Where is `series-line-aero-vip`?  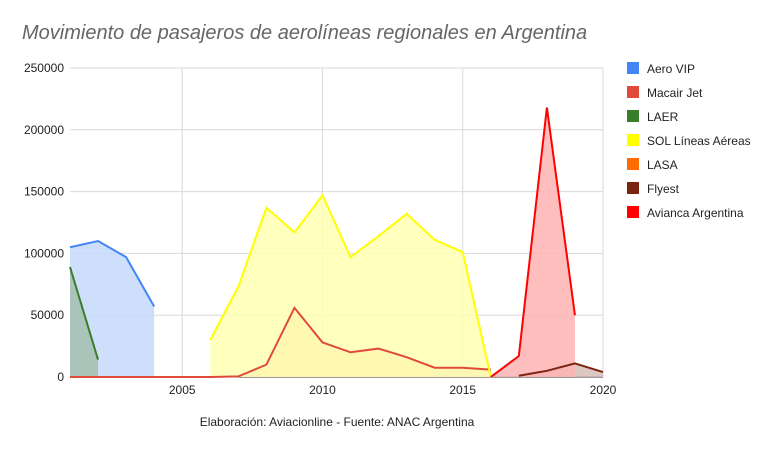 series-line-aero-vip is located at coordinates (112, 273).